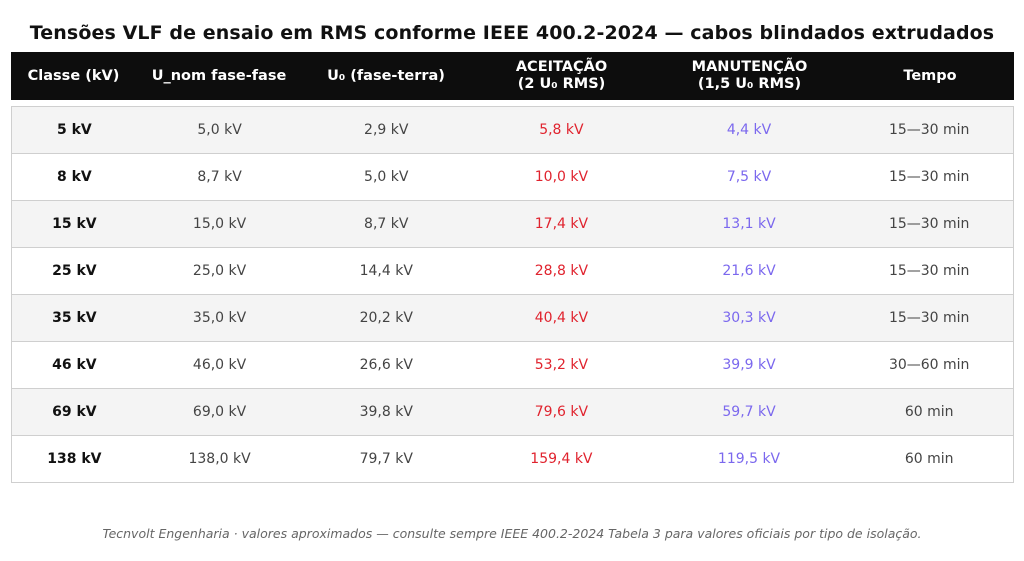  Describe the element at coordinates (561, 177) in the screenshot. I see `cell-aceitacao: 10,0 kV` at that location.